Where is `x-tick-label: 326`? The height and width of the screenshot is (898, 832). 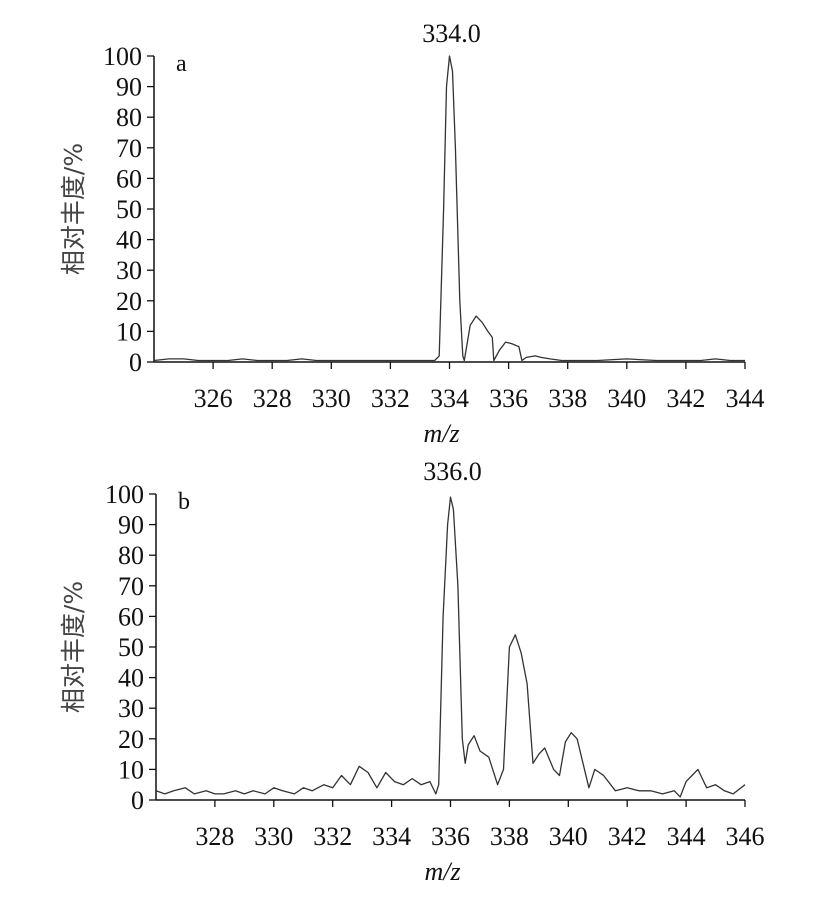
x-tick-label: 326 is located at coordinates (213, 398).